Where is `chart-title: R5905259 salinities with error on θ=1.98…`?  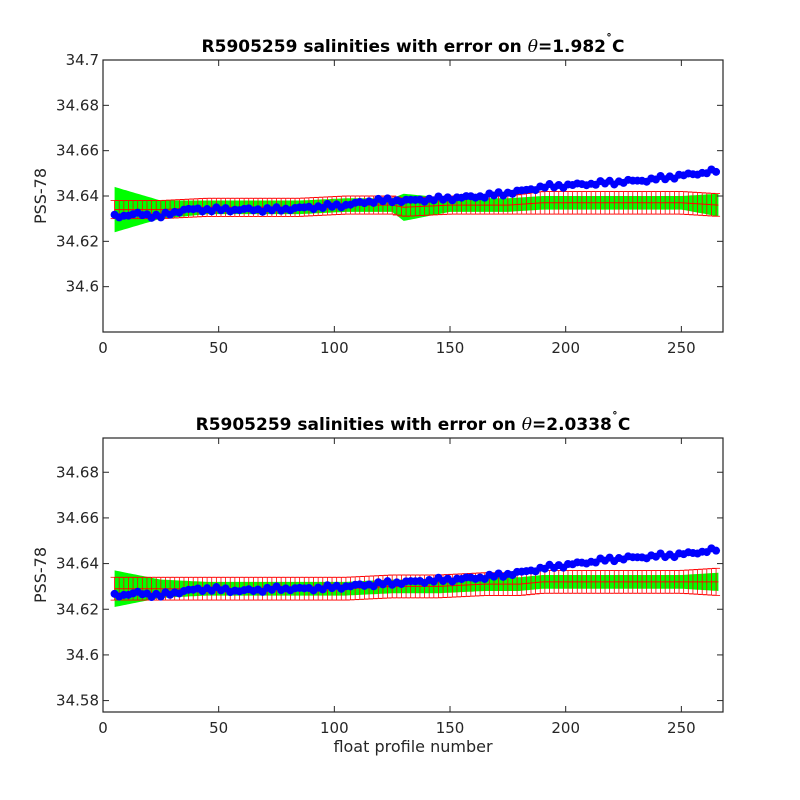
chart-title: R5905259 salinities with error on θ=1.98… is located at coordinates (413, 44).